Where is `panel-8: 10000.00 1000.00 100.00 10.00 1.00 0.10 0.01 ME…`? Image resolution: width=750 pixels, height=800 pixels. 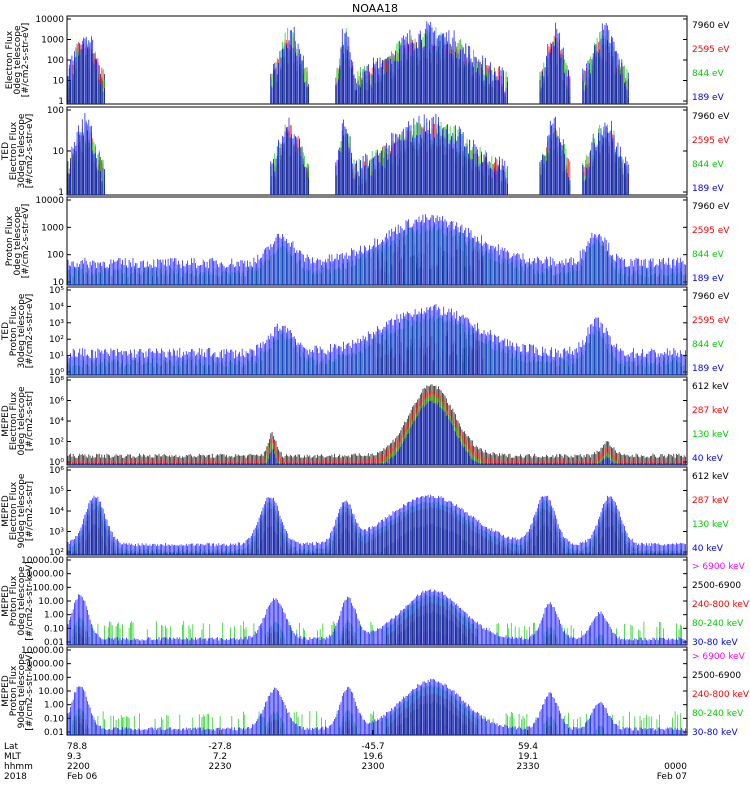 panel-8: 10000.00 1000.00 100.00 10.00 1.00 0.10 0.01 ME… is located at coordinates (375, 692).